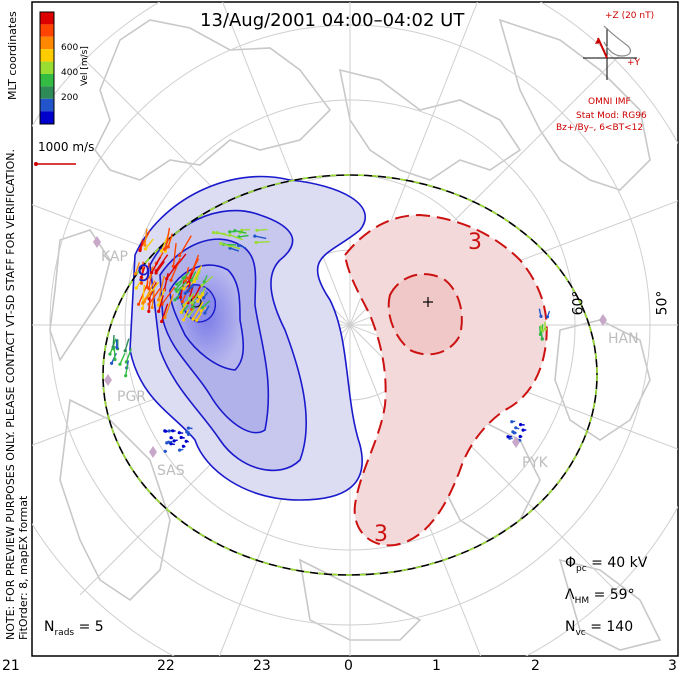 The width and height of the screenshot is (680, 674). I want to click on stat-phi-pc: Φpc = 40 kV, so click(606, 564).